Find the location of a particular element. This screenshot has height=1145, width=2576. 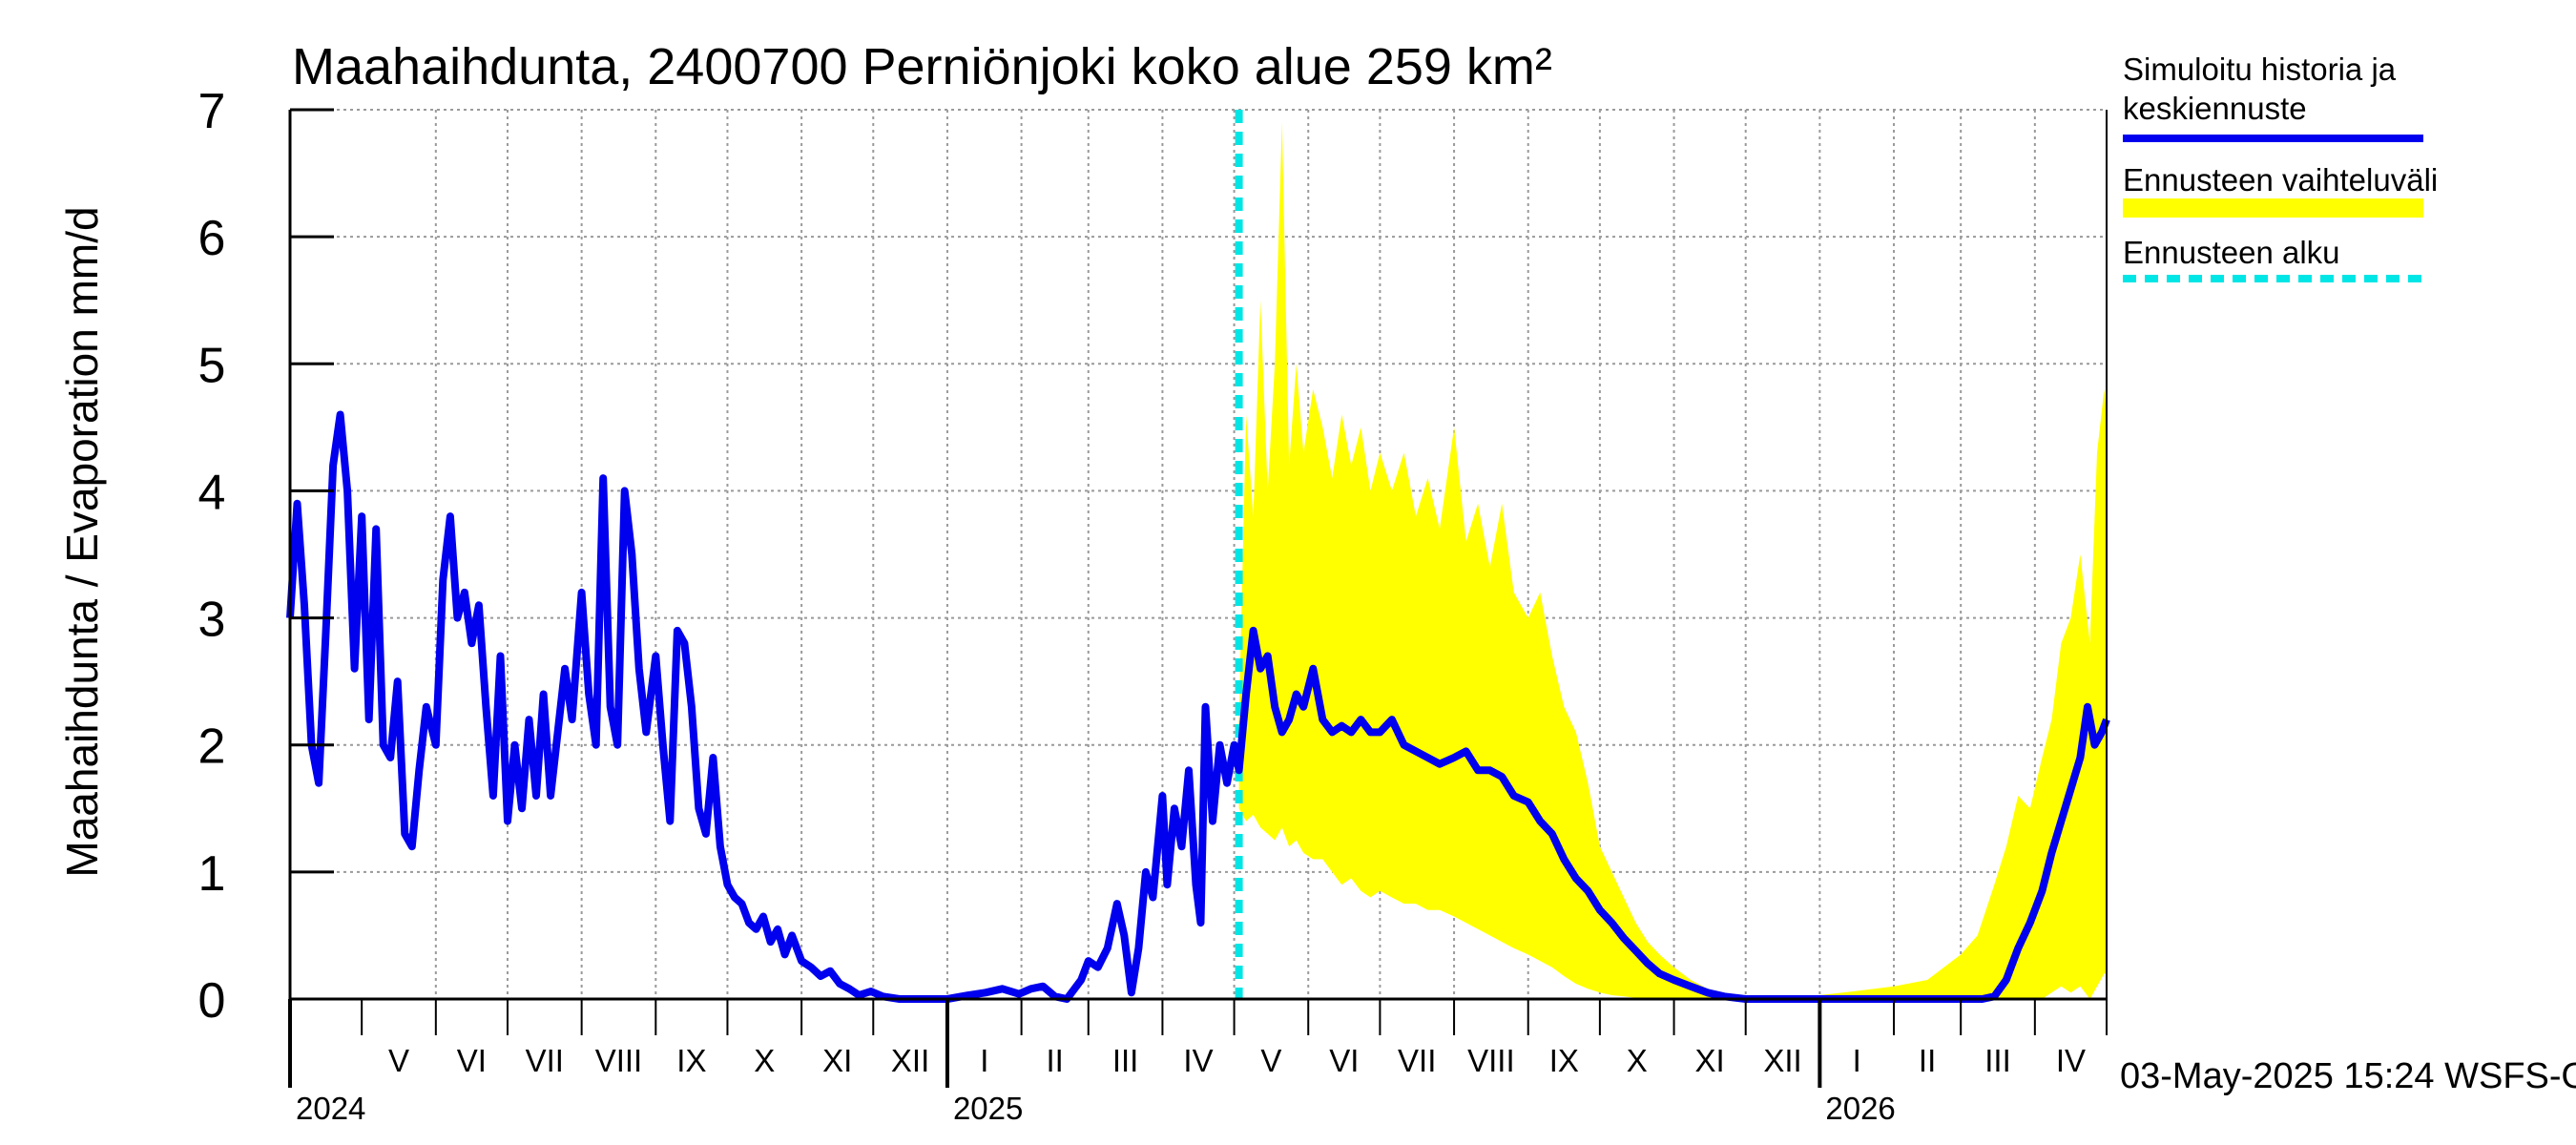

y-tick-label: 3 is located at coordinates (212, 620).